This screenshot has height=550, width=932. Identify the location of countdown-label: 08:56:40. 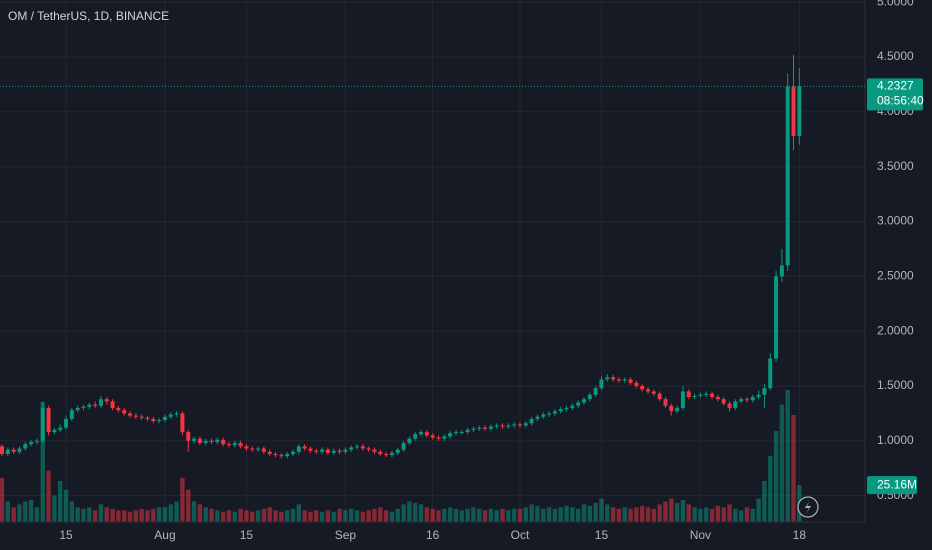
(900, 101).